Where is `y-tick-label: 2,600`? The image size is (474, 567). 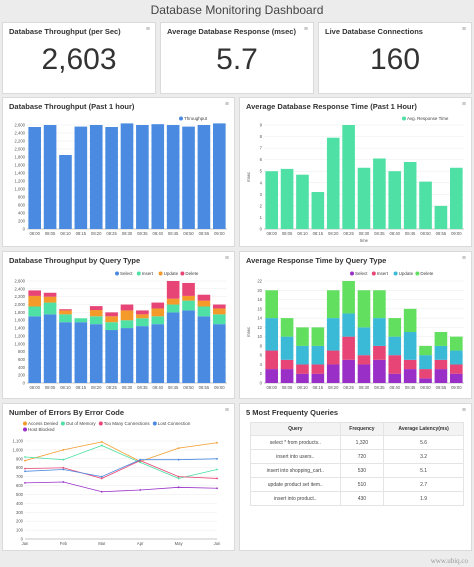
y-tick-label: 2,600 is located at coordinates (20, 125).